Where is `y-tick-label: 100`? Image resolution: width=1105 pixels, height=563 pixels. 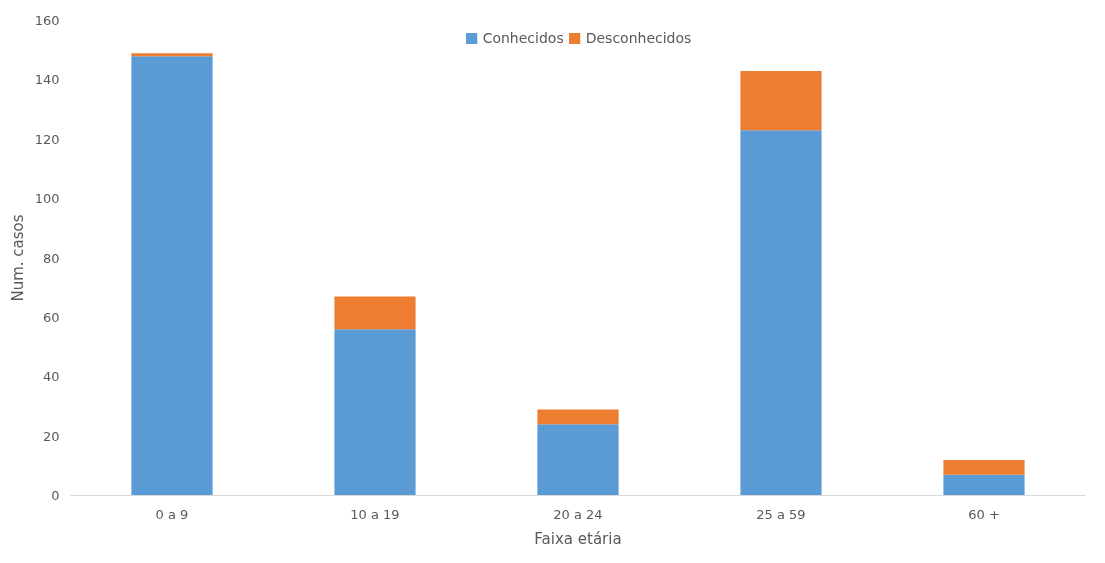 y-tick-label: 100 is located at coordinates (47, 199).